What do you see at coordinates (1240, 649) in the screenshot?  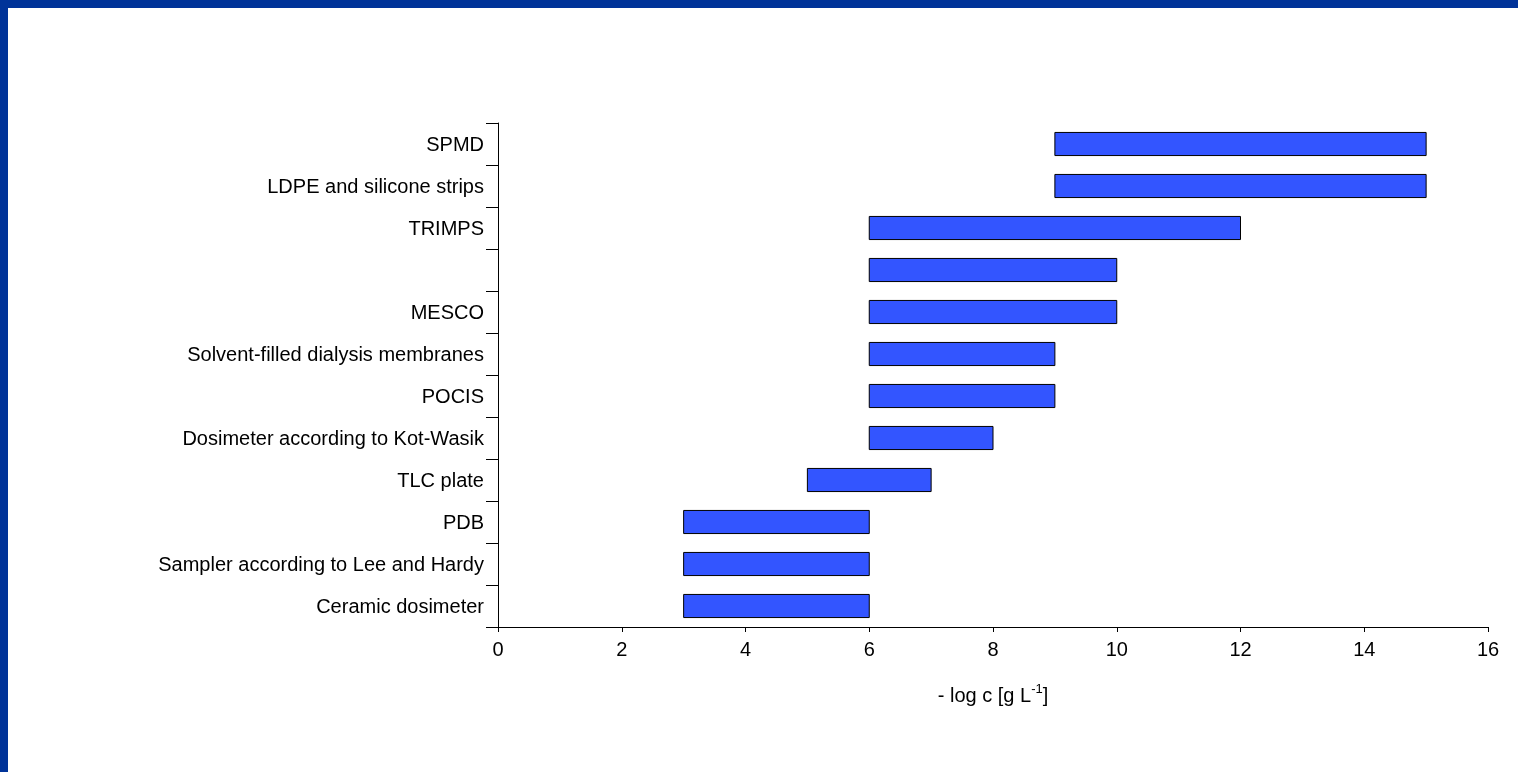 I see `x-tick-label: 12` at bounding box center [1240, 649].